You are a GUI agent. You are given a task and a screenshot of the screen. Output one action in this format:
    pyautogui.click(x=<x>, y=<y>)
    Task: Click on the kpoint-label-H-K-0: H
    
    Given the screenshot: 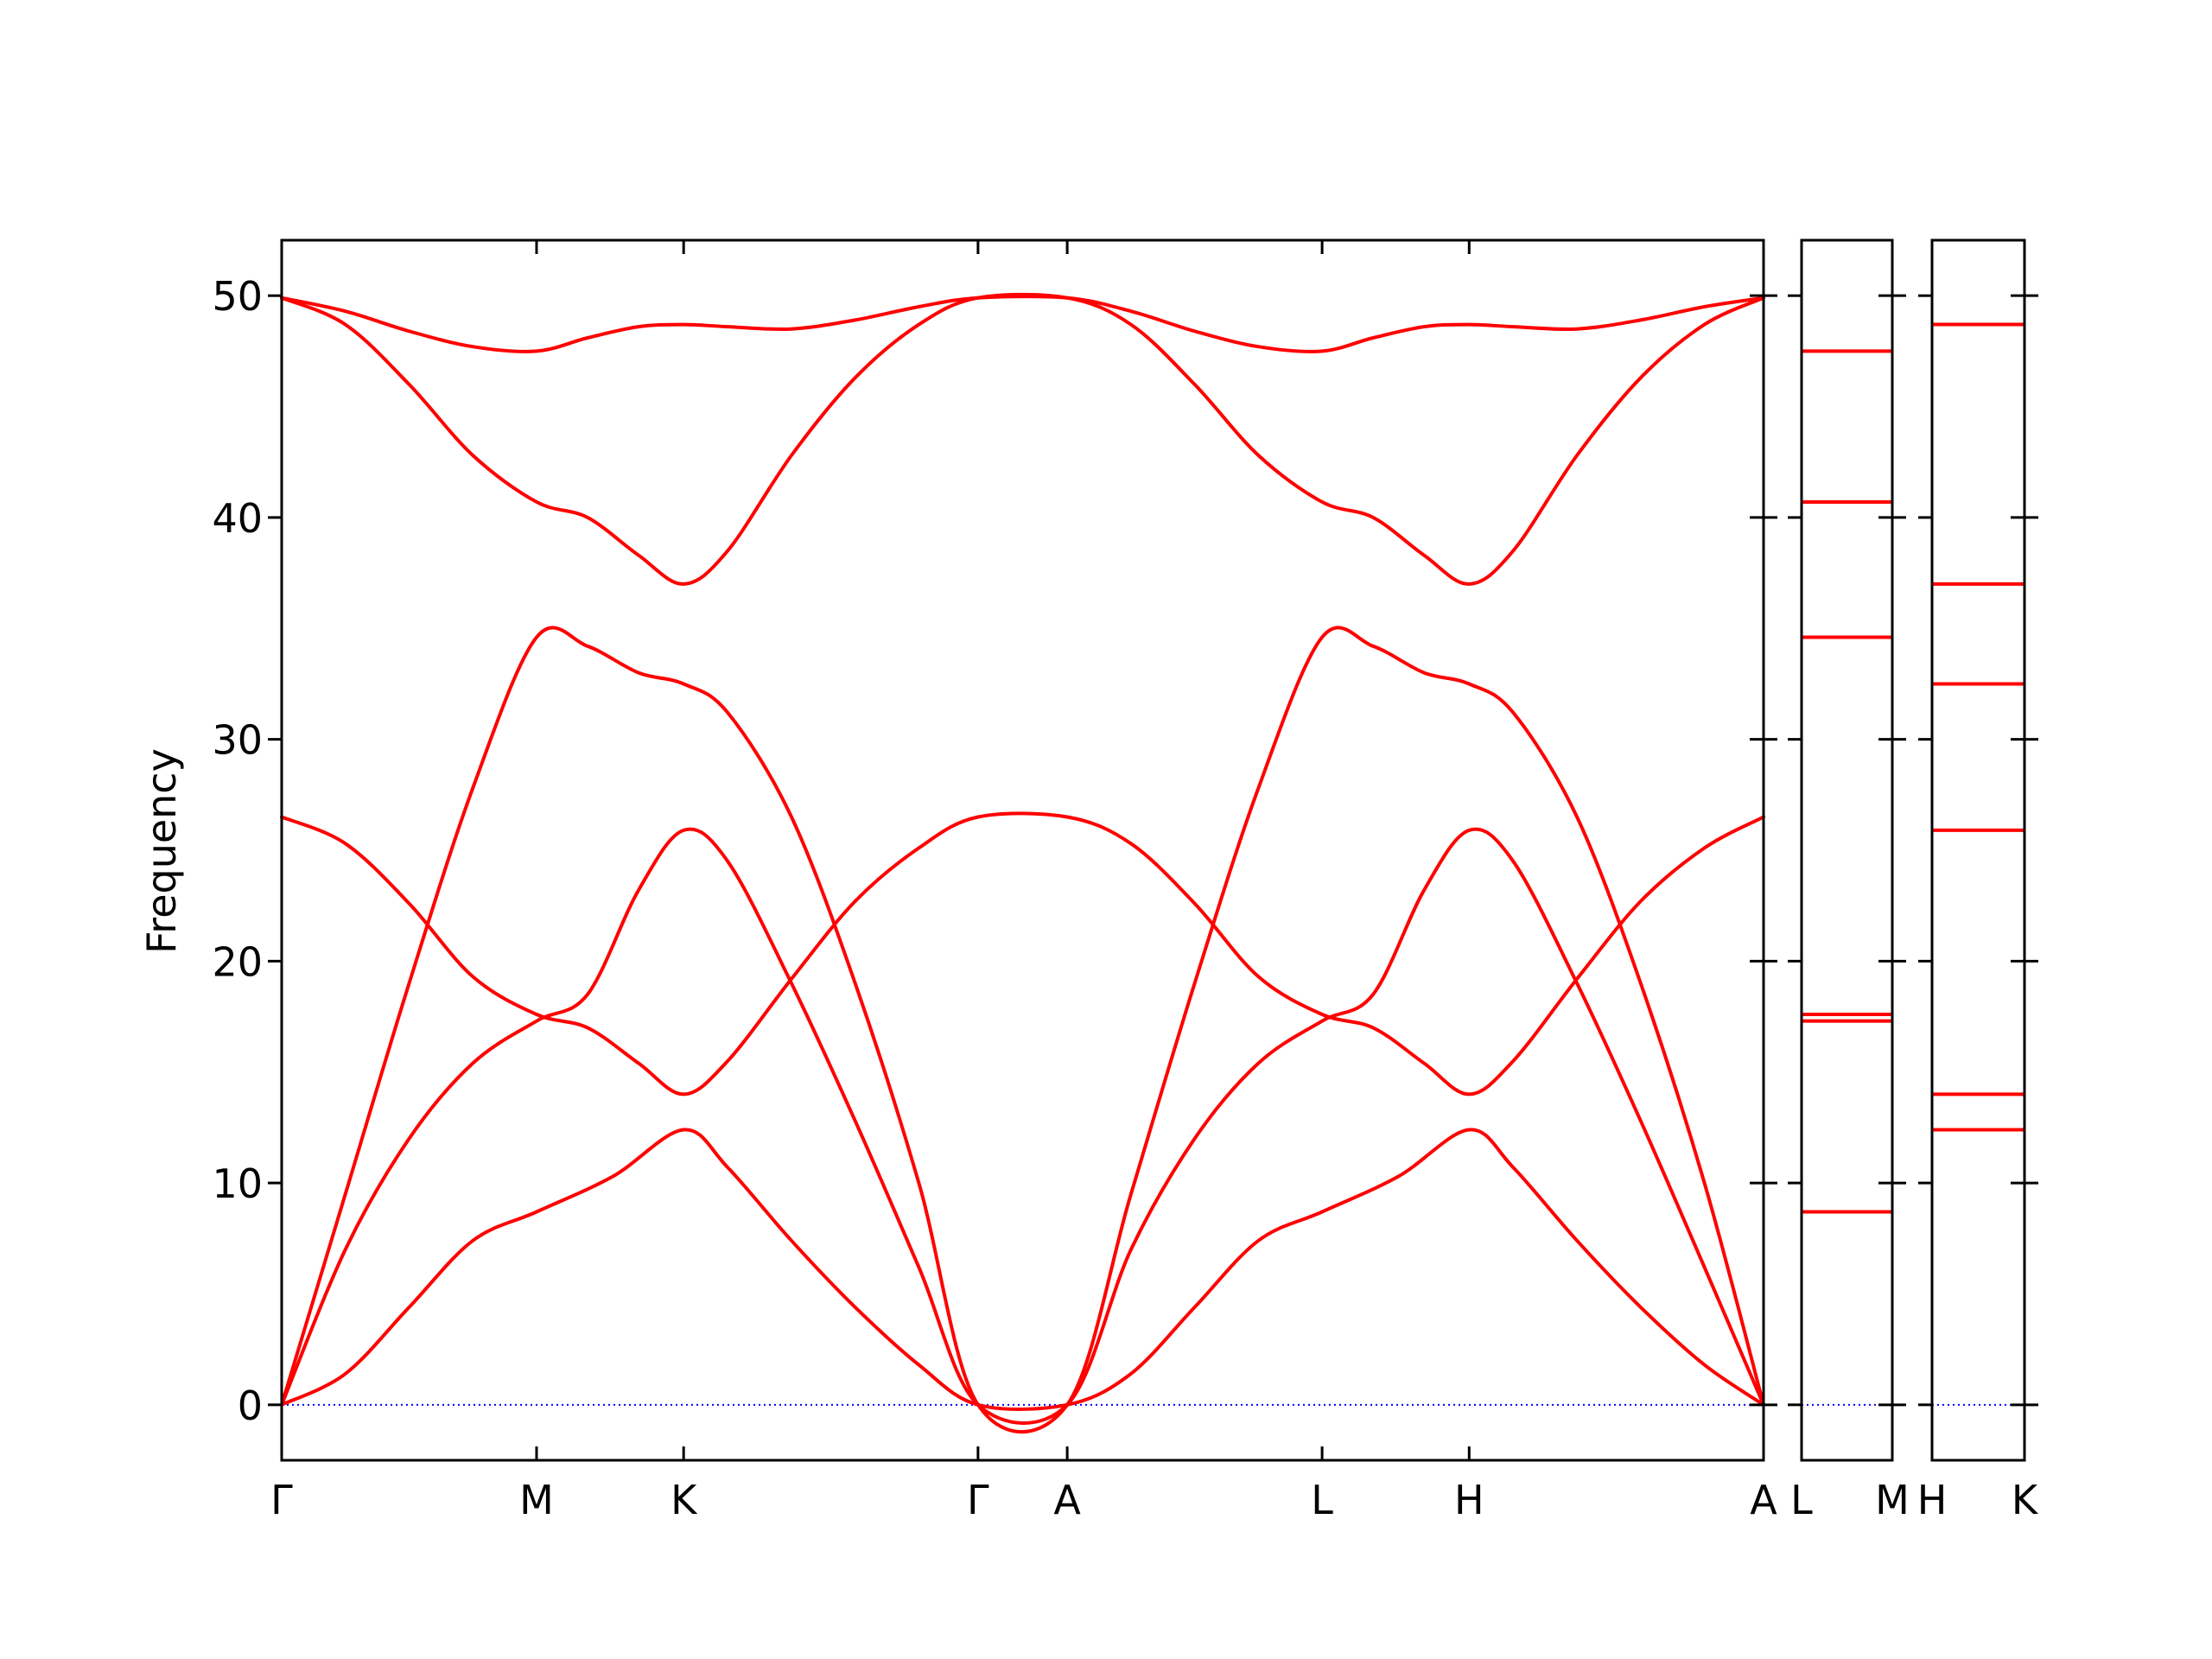 What is the action you would take?
    pyautogui.click(x=1932, y=1500)
    